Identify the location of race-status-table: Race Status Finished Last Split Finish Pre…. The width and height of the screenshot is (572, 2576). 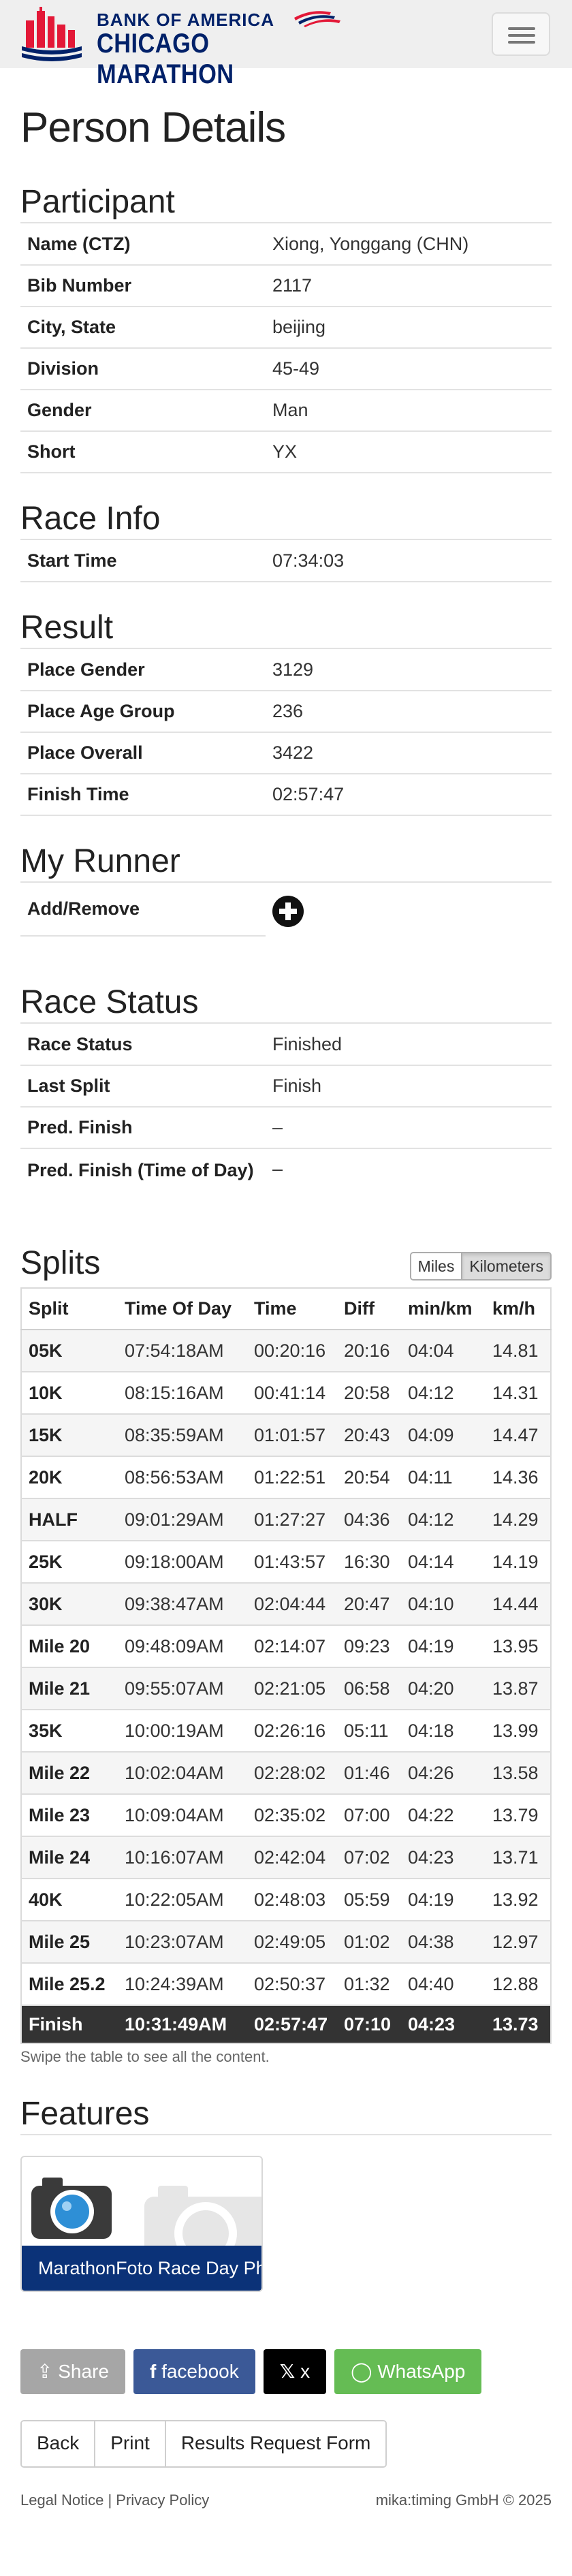
(286, 1119).